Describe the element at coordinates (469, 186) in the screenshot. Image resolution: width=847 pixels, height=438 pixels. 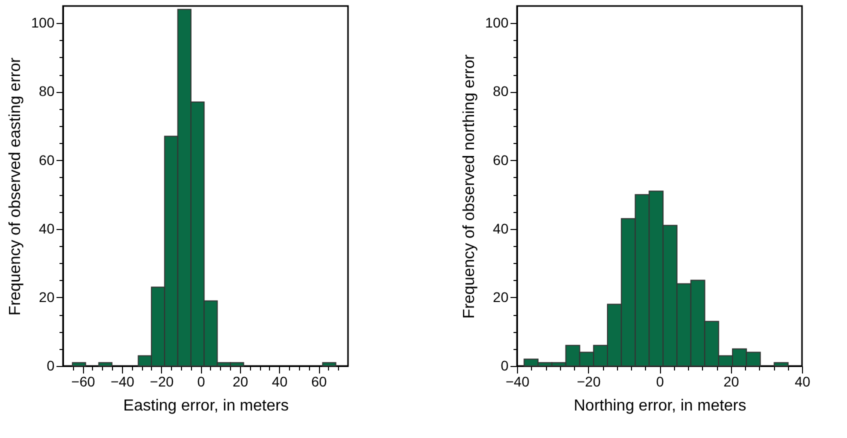
I see `y-axis-title: Frequency of observed northing error` at that location.